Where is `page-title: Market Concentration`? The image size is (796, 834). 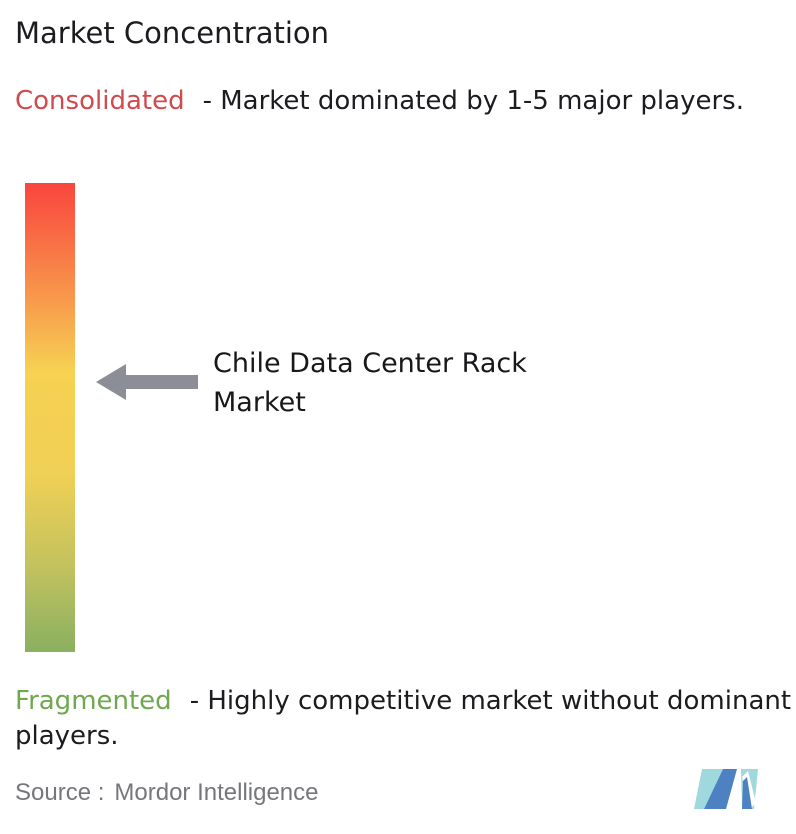
page-title: Market Concentration is located at coordinates (172, 33).